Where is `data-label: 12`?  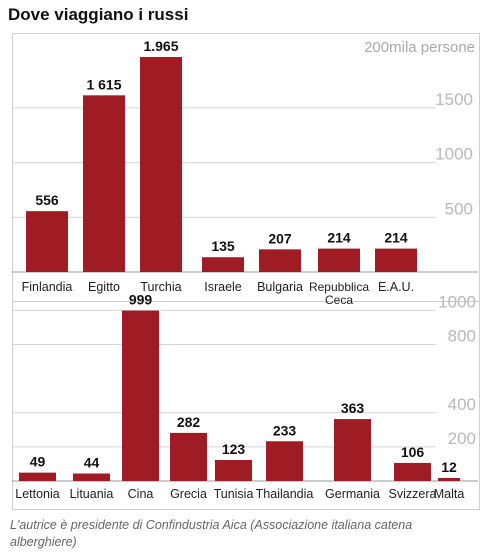 data-label: 12 is located at coordinates (449, 467).